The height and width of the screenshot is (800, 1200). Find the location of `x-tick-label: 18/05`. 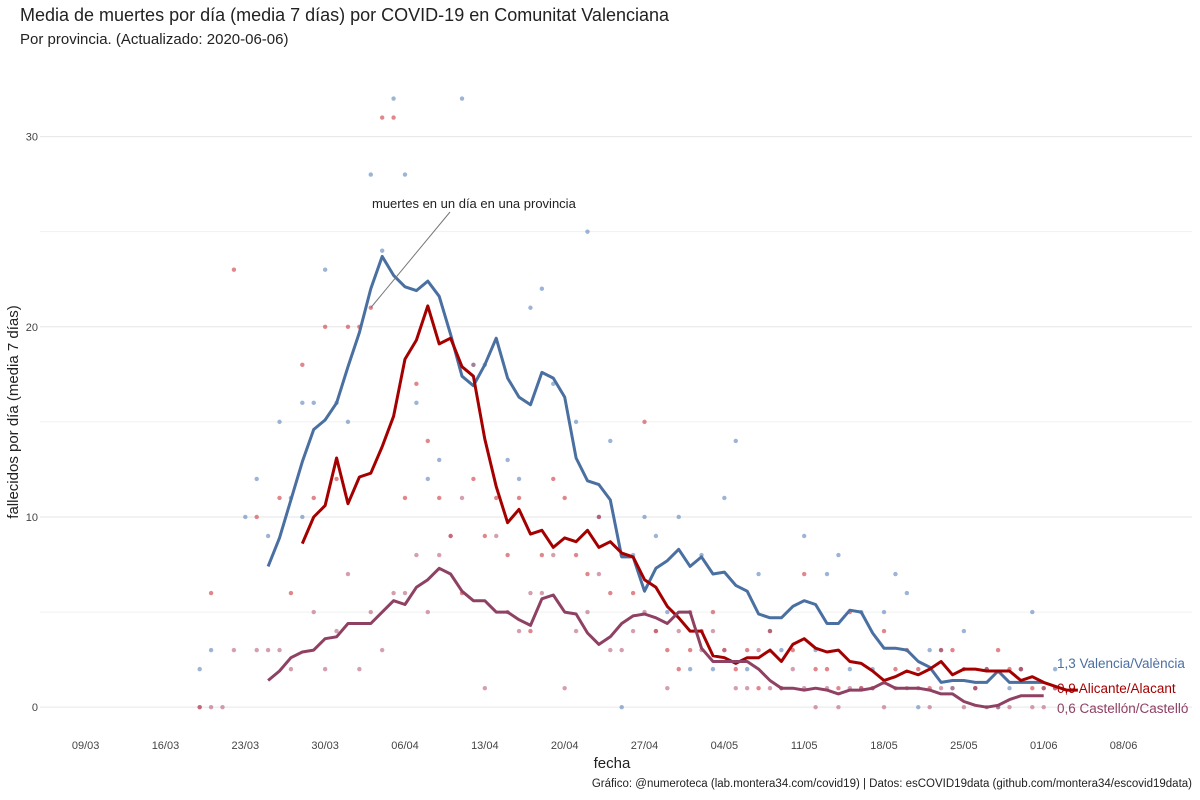

x-tick-label: 18/05 is located at coordinates (884, 746).